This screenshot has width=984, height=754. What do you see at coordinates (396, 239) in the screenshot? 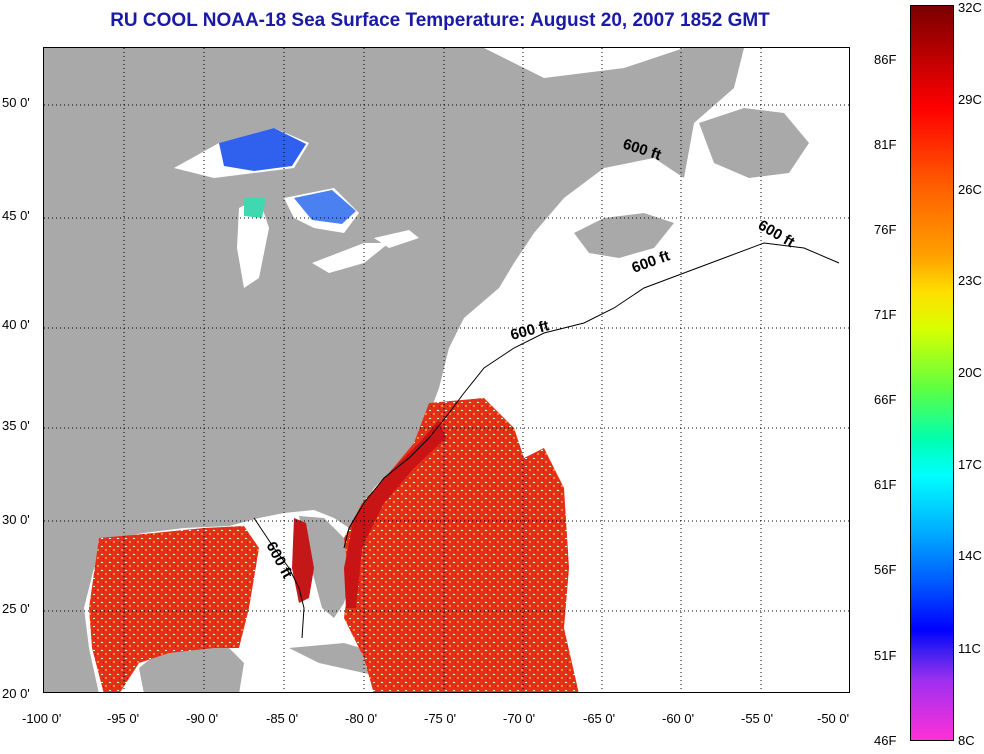
I see `lake-ontario` at bounding box center [396, 239].